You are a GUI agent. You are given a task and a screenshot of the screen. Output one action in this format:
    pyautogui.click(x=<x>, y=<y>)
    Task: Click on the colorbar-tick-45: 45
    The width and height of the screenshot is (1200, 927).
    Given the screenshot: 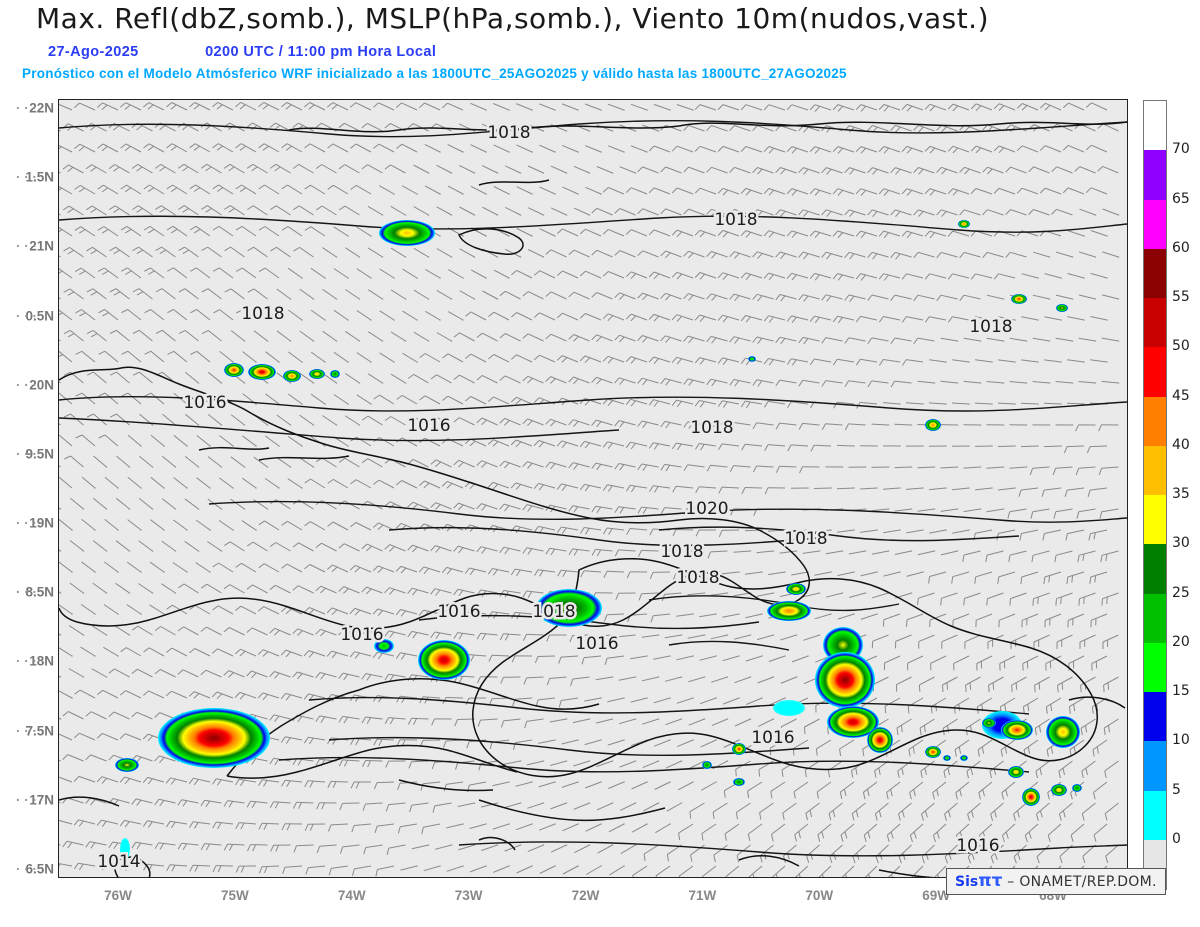 What is the action you would take?
    pyautogui.click(x=1181, y=395)
    